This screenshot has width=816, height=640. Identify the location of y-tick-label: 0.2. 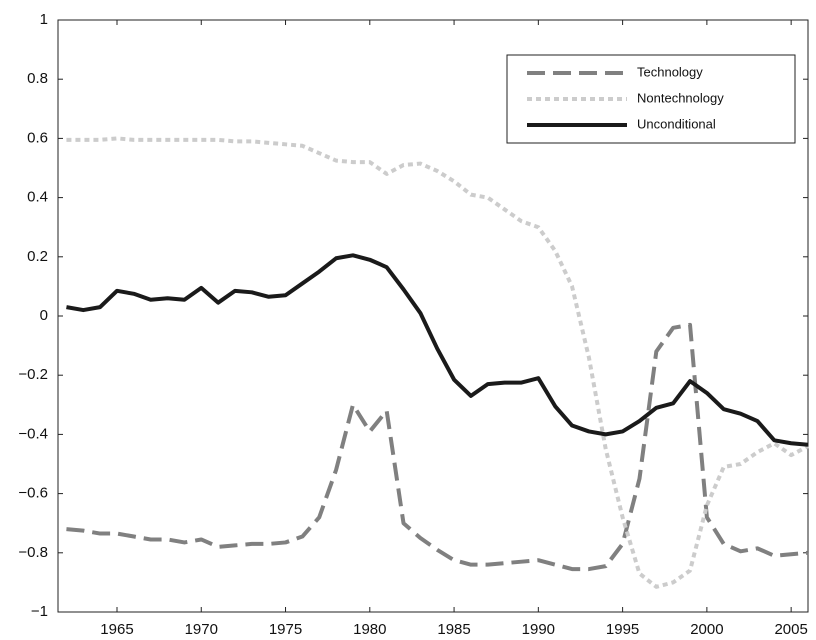
(37, 256).